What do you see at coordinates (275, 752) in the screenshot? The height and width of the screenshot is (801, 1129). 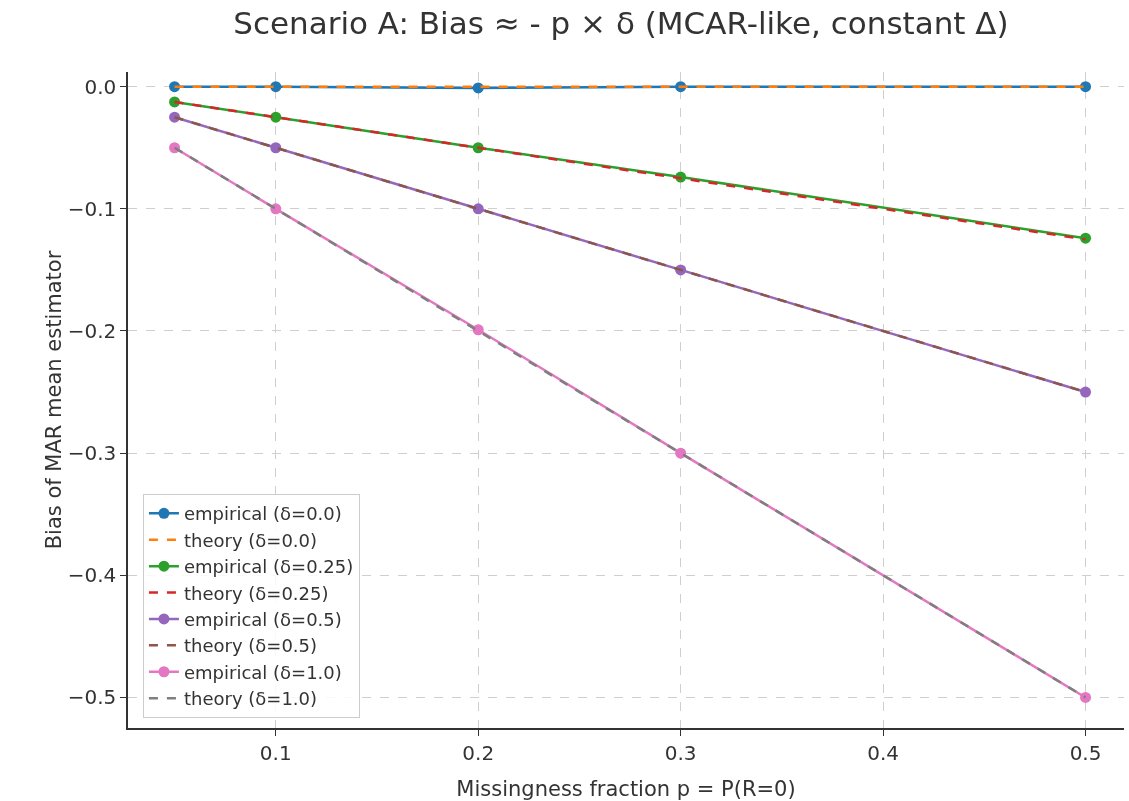 I see `x-tick-label: 0.1` at bounding box center [275, 752].